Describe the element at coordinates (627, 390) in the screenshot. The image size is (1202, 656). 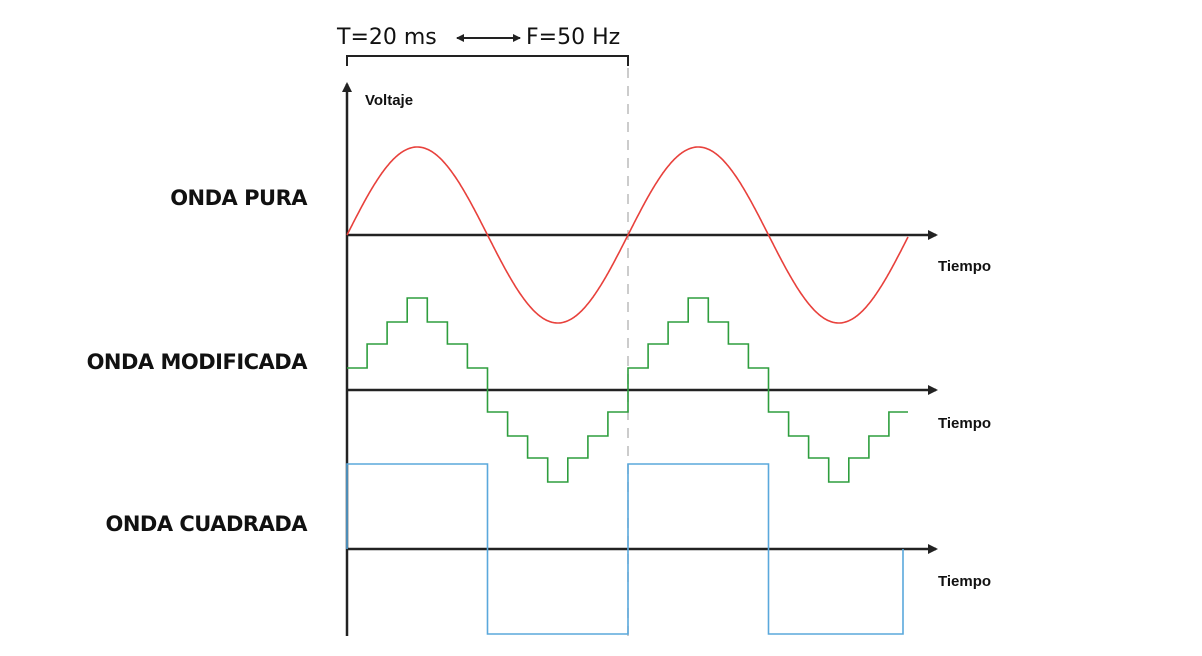
I see `modified-stepped-wave` at that location.